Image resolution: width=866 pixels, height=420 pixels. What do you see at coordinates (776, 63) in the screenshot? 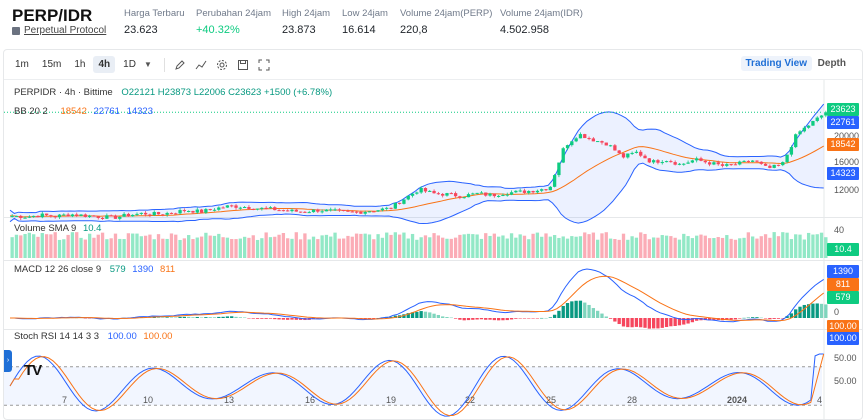
I see `trading-view-tab: Trading View` at bounding box center [776, 63].